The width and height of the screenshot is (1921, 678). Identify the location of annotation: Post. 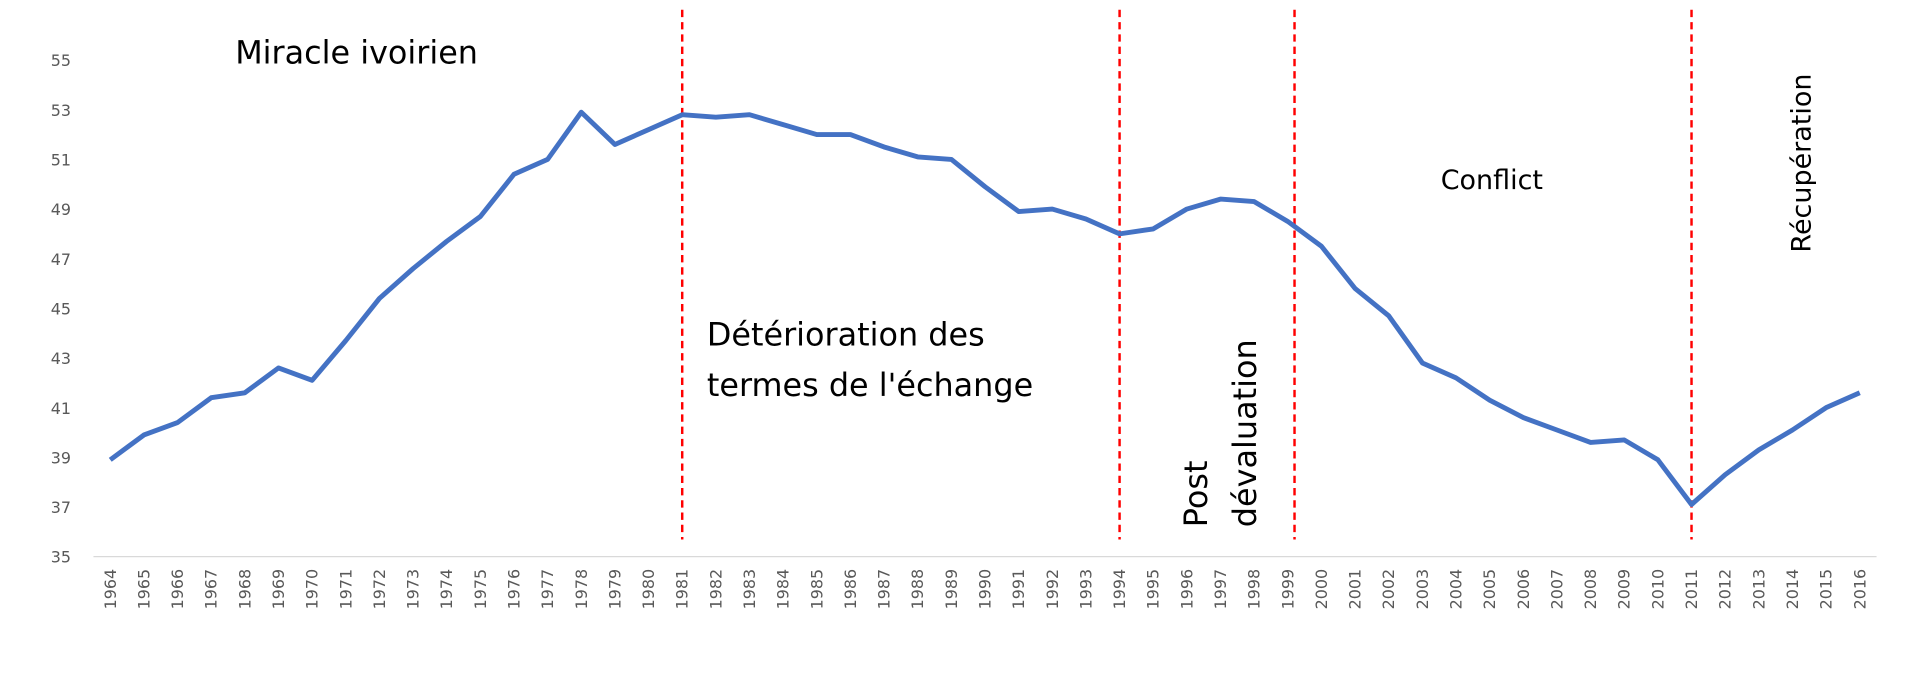
(1196, 494).